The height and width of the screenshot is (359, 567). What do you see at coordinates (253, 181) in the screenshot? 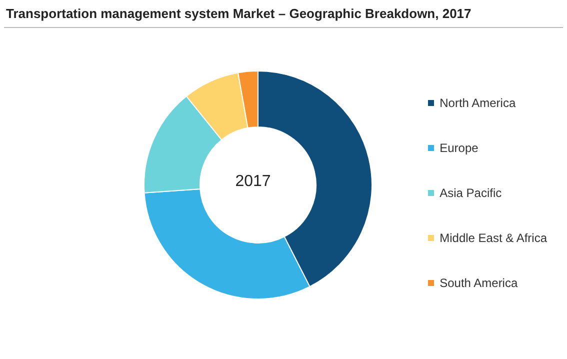
I see `text: 2017` at bounding box center [253, 181].